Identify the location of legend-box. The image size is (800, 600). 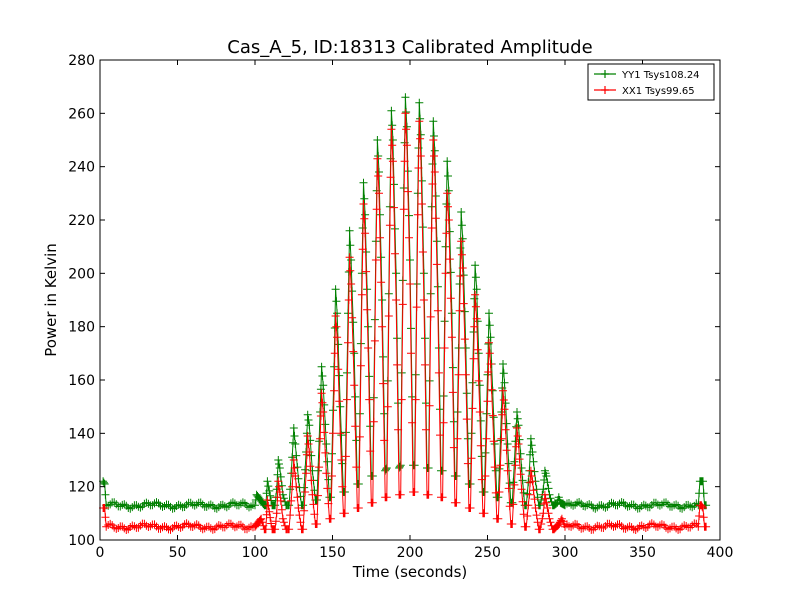
(651, 82).